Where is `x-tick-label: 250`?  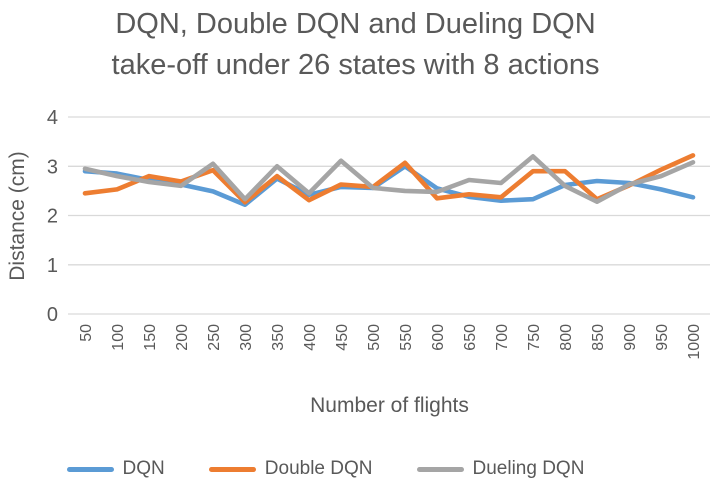 x-tick-label: 250 is located at coordinates (214, 337).